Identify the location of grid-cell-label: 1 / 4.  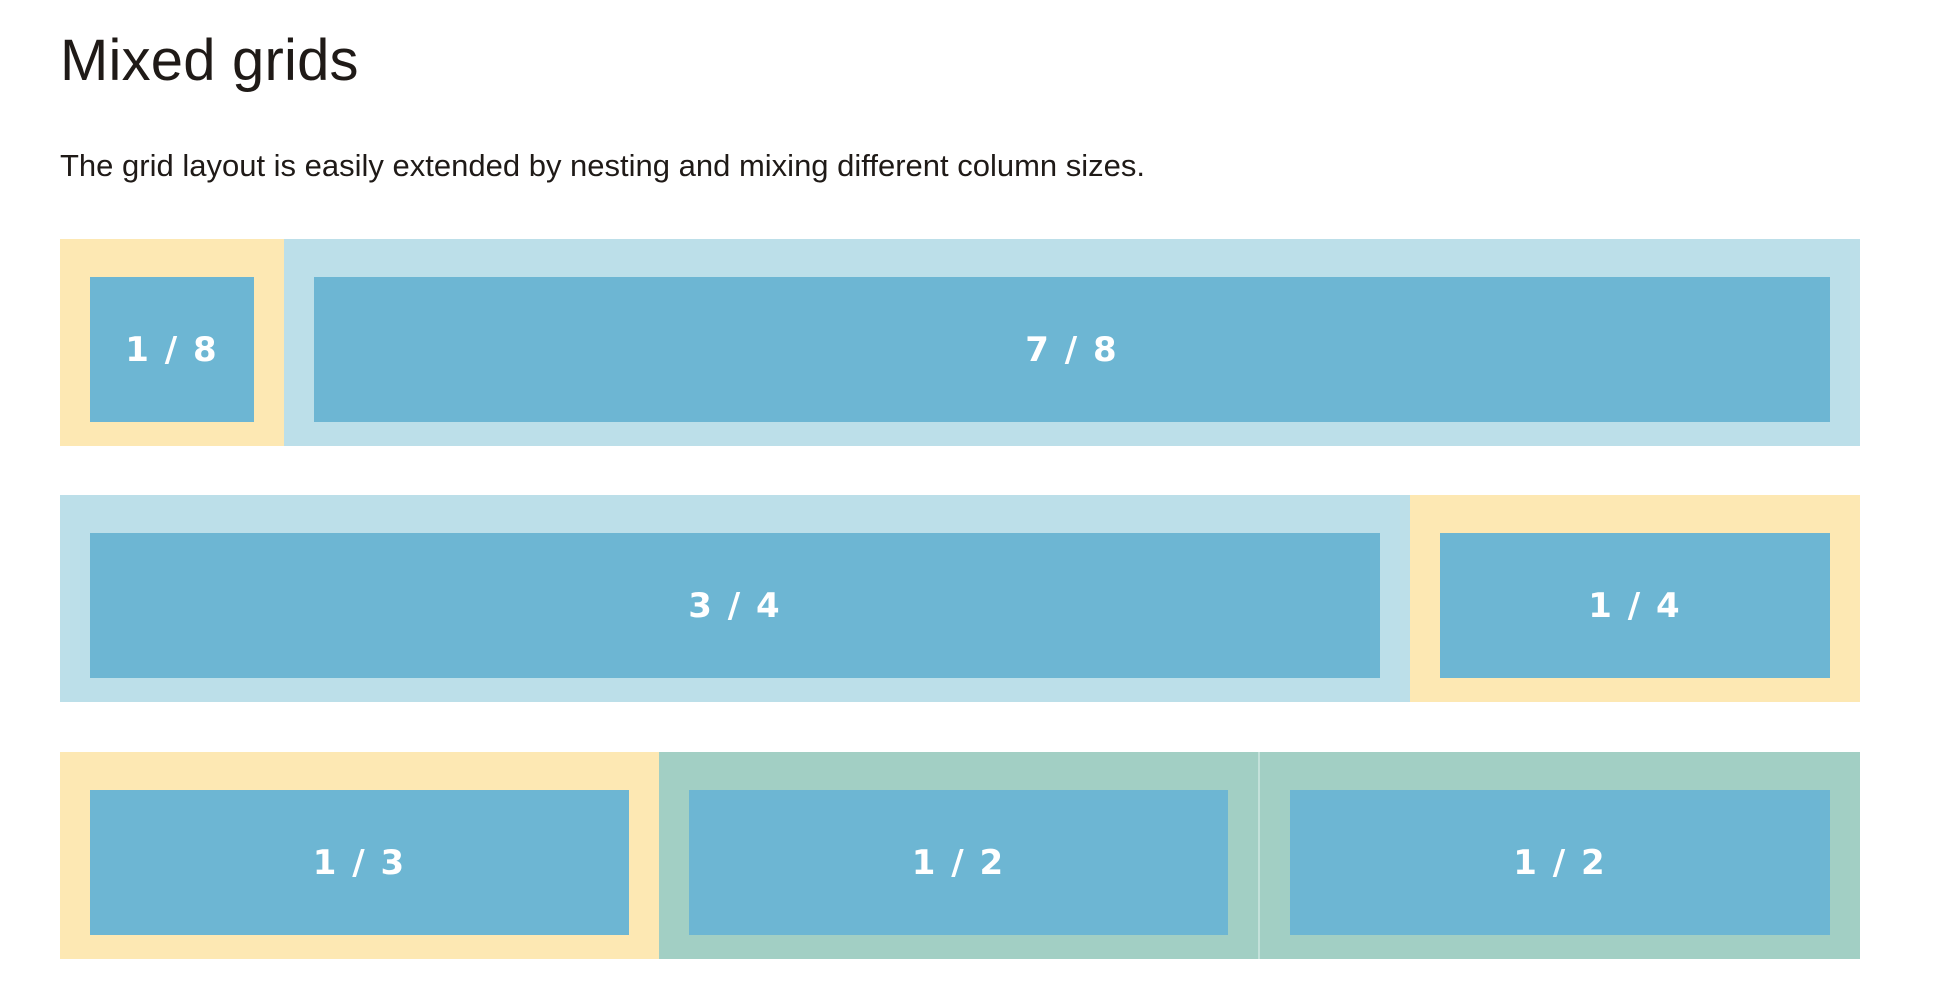
(1635, 605).